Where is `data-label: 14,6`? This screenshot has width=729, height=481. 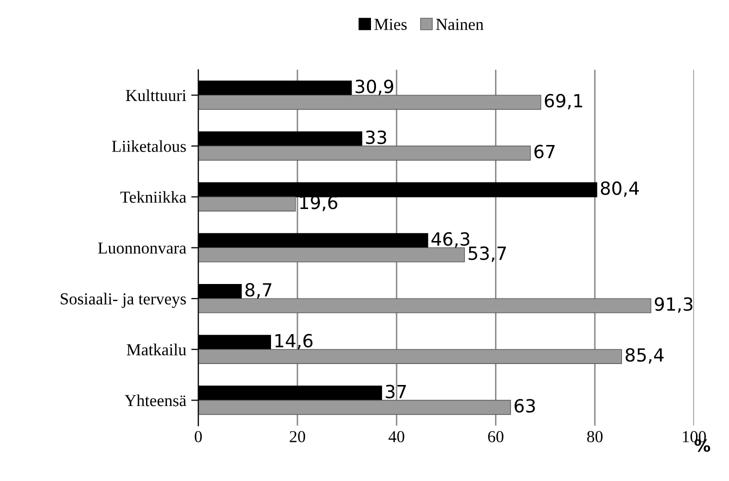
data-label: 14,6 is located at coordinates (294, 342).